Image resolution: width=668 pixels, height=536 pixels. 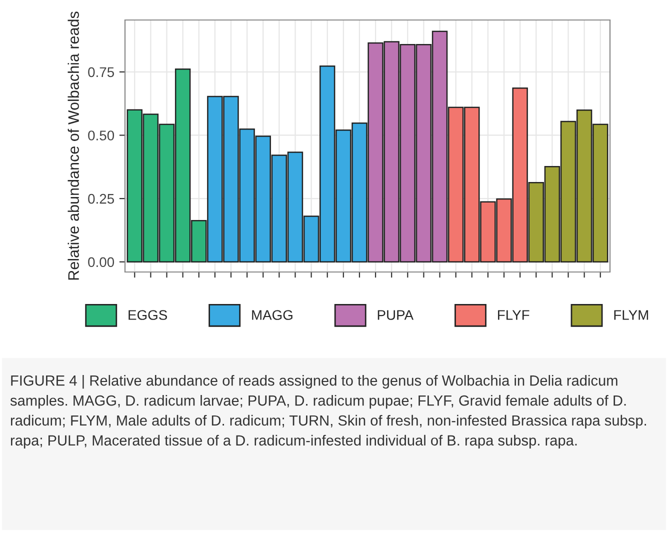 I want to click on legend-label: EGGS, so click(x=148, y=315).